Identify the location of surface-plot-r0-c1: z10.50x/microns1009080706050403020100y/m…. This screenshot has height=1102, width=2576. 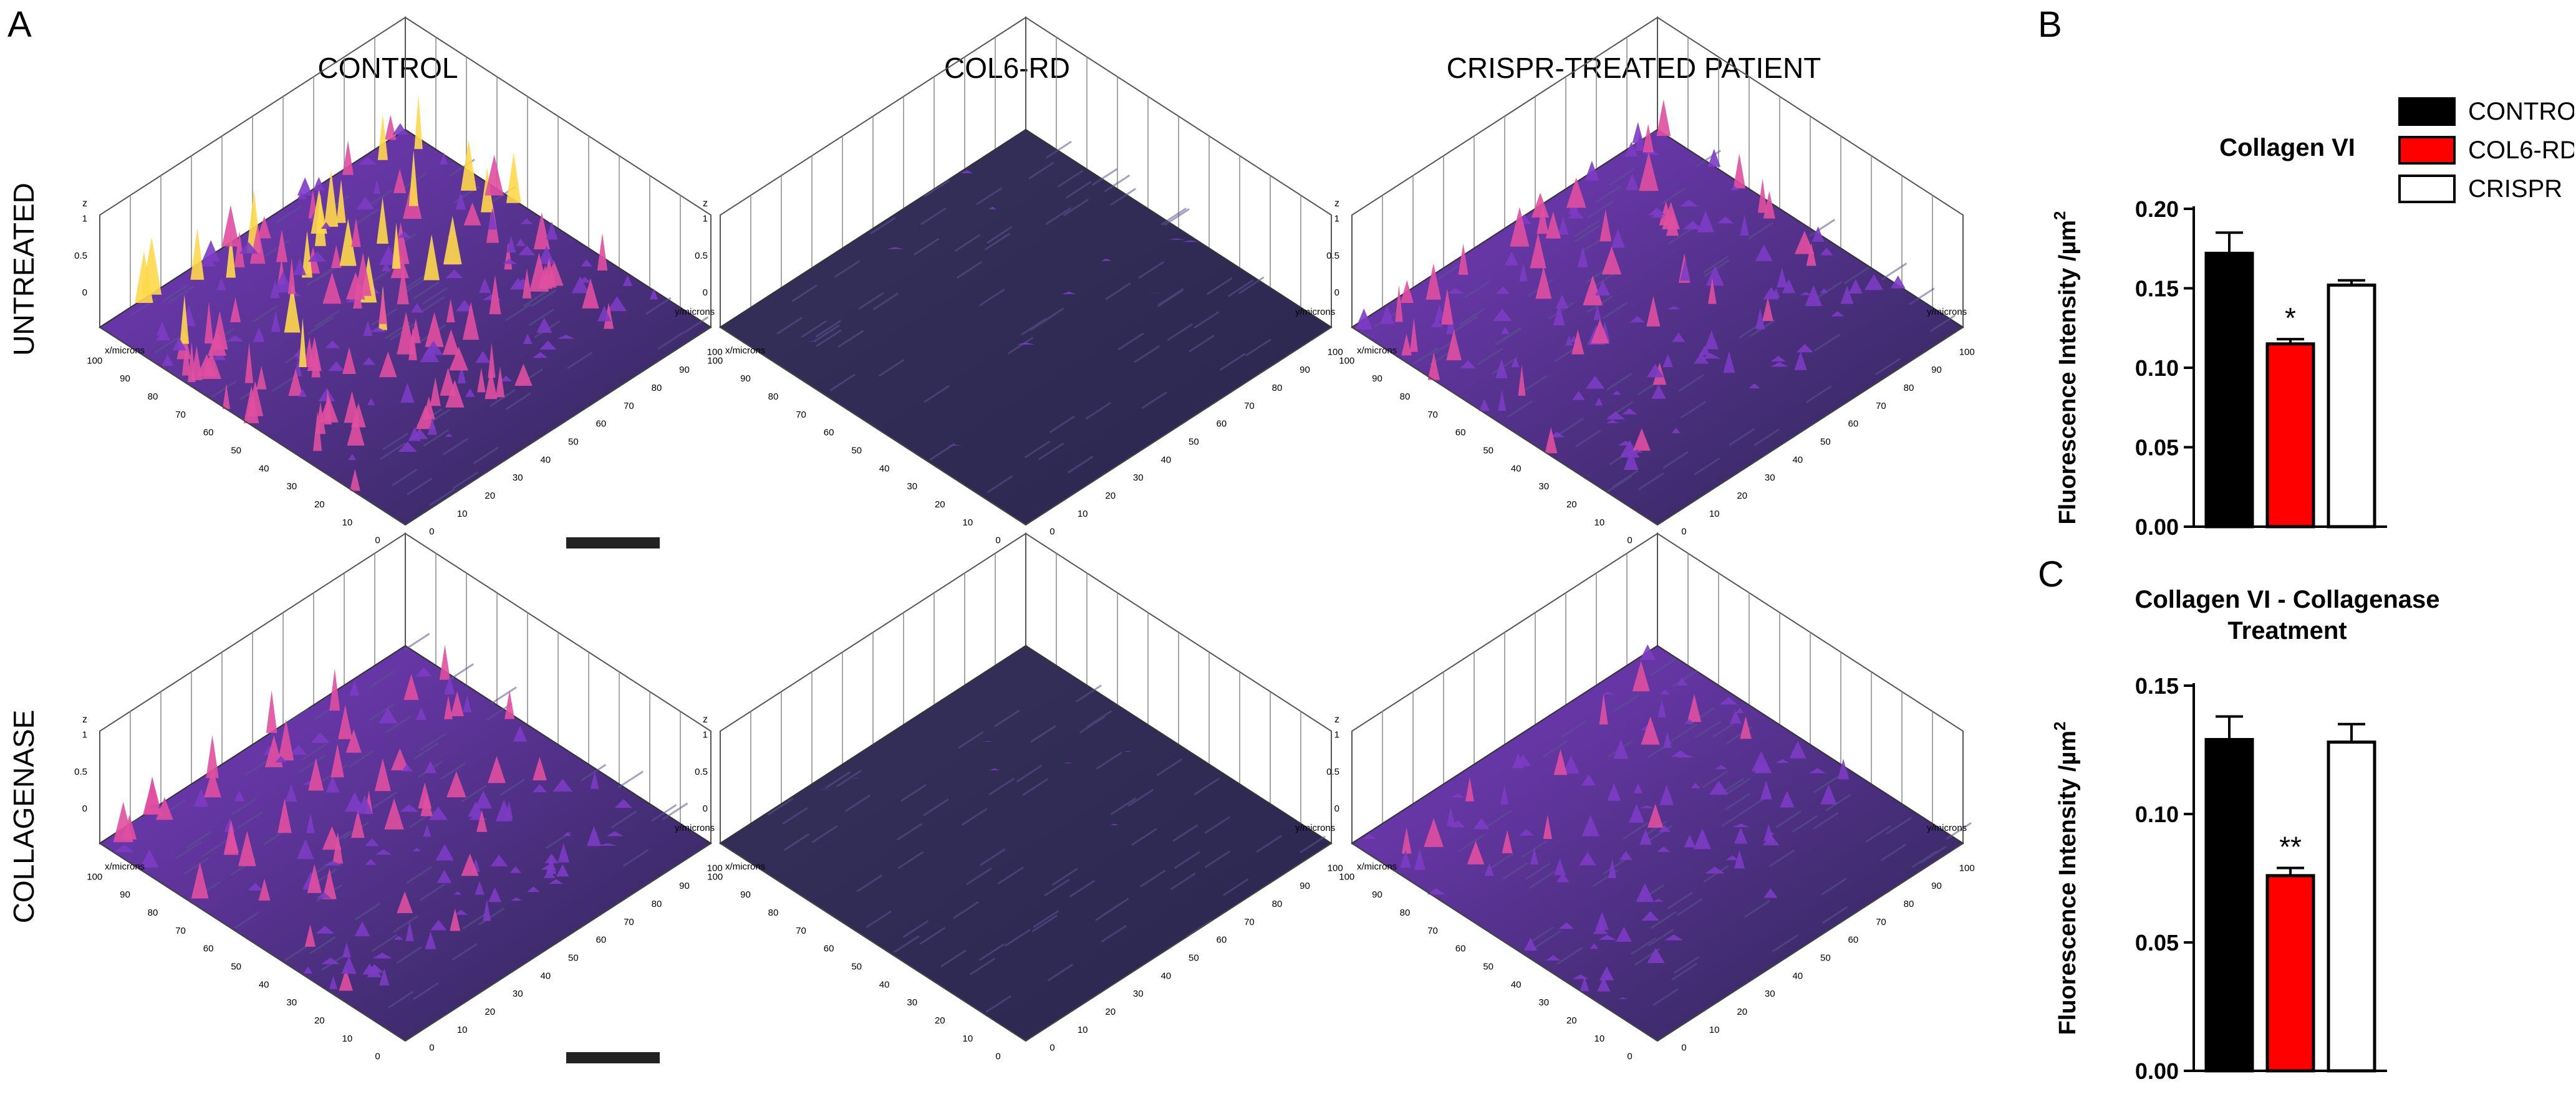
(1019, 281).